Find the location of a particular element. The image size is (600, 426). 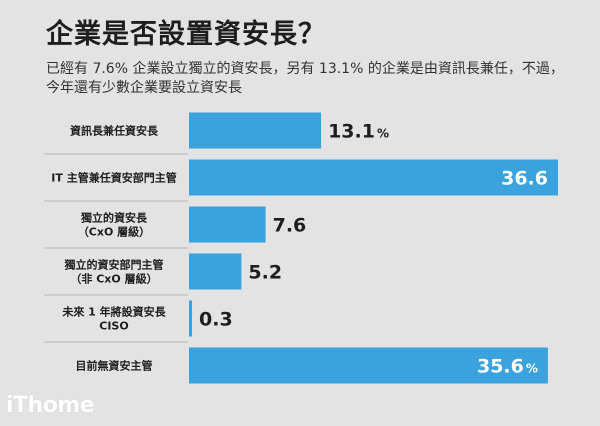

category-label-1-0: IT 主管兼任資安部門主管 is located at coordinates (113, 178).